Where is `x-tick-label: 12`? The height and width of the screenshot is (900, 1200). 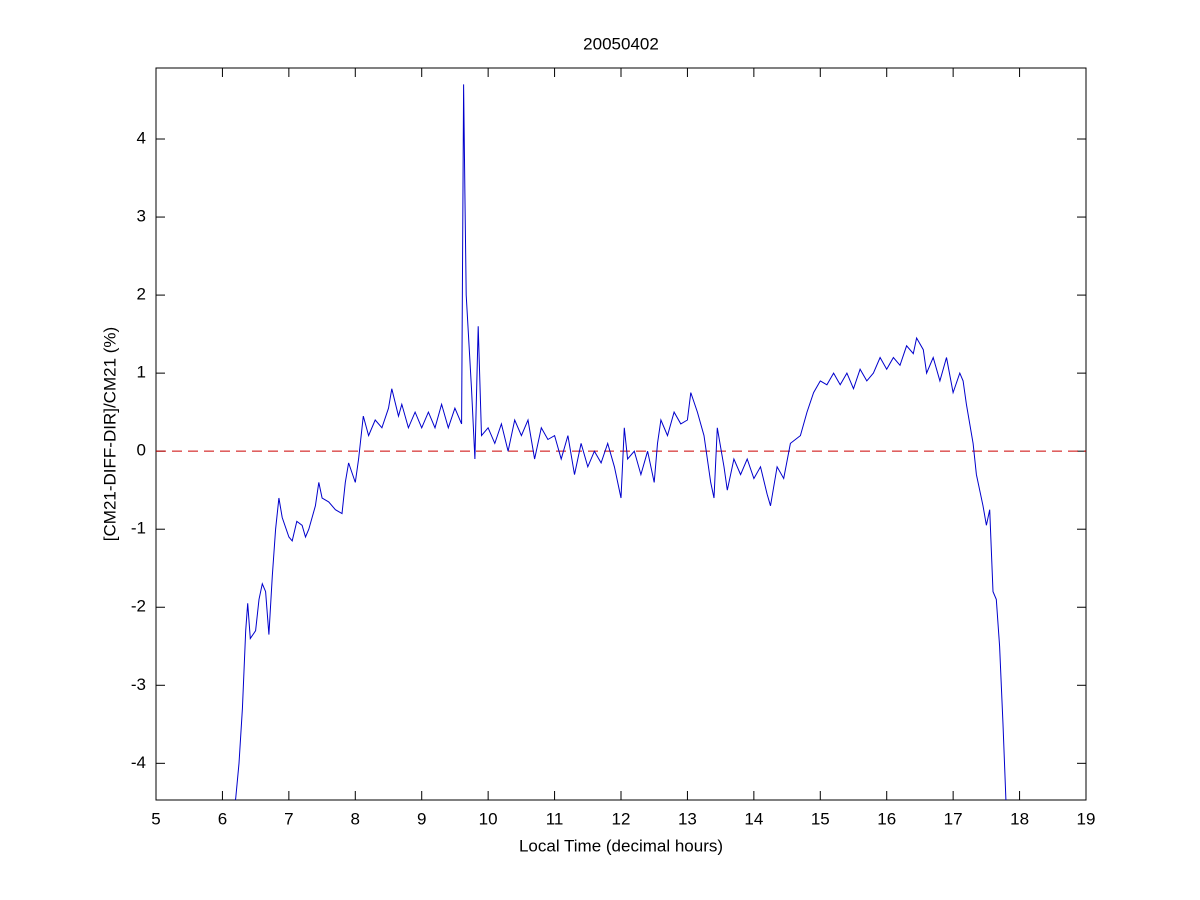 x-tick-label: 12 is located at coordinates (621, 818).